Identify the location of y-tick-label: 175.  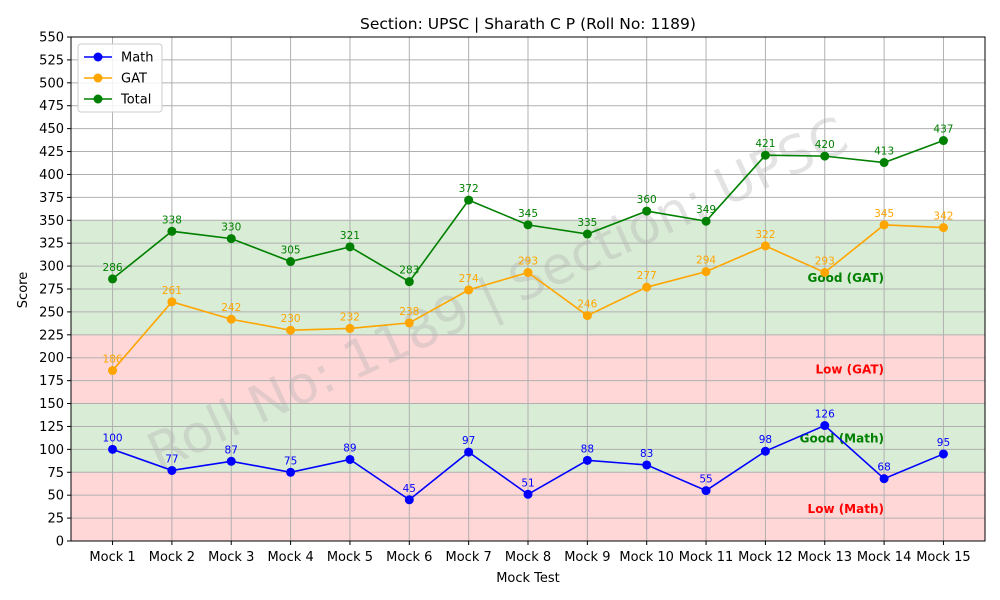
(51, 381).